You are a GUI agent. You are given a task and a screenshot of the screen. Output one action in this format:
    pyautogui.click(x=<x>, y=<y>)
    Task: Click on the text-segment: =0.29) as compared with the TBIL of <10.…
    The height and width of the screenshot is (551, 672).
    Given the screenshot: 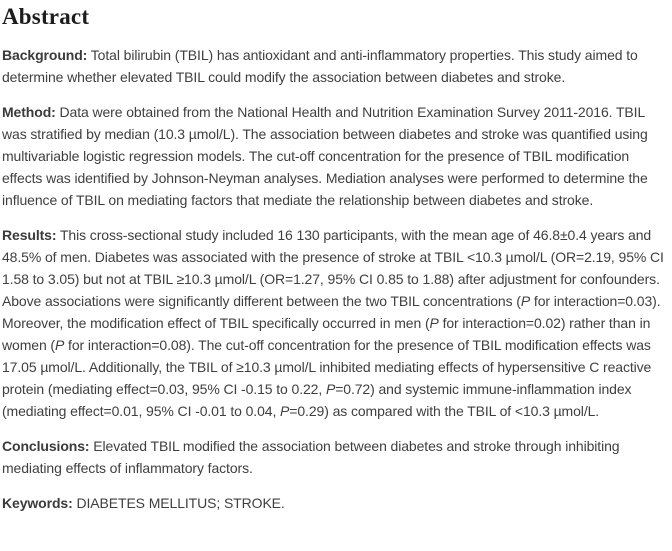 What is the action you would take?
    pyautogui.click(x=444, y=411)
    